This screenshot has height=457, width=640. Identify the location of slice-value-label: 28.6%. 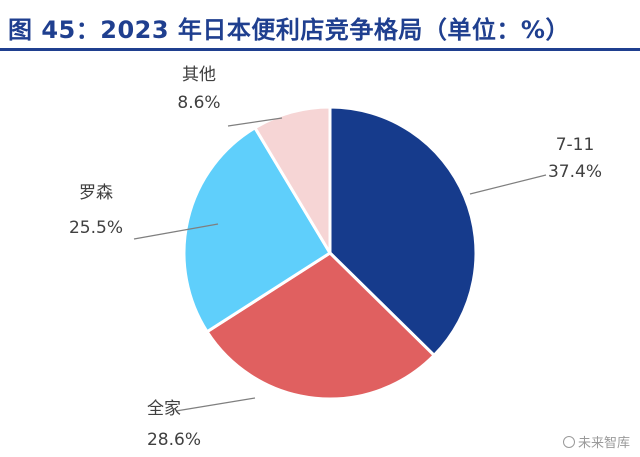
(174, 440).